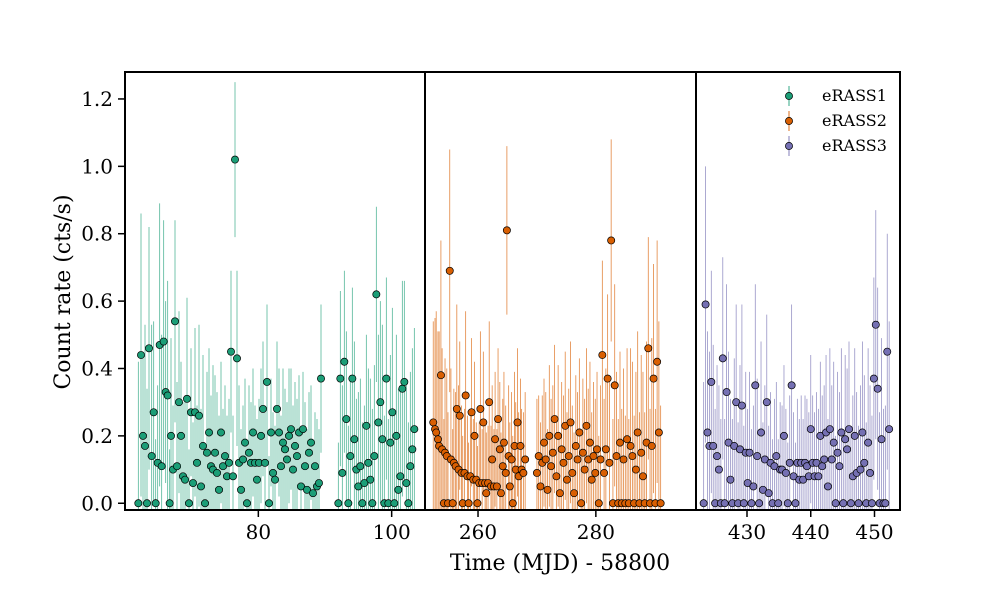  Describe the element at coordinates (789, 96) in the screenshot. I see `legend-marker` at that location.